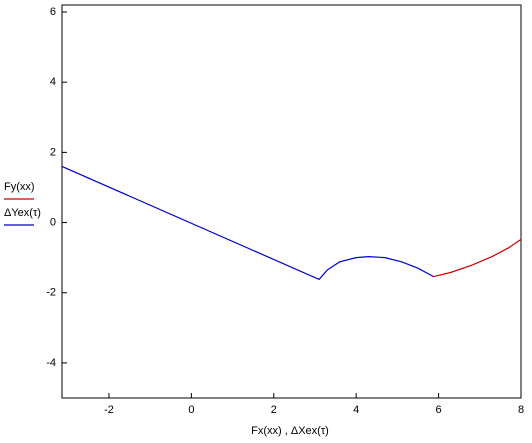  I want to click on y-tick-label: 6, so click(53, 12).